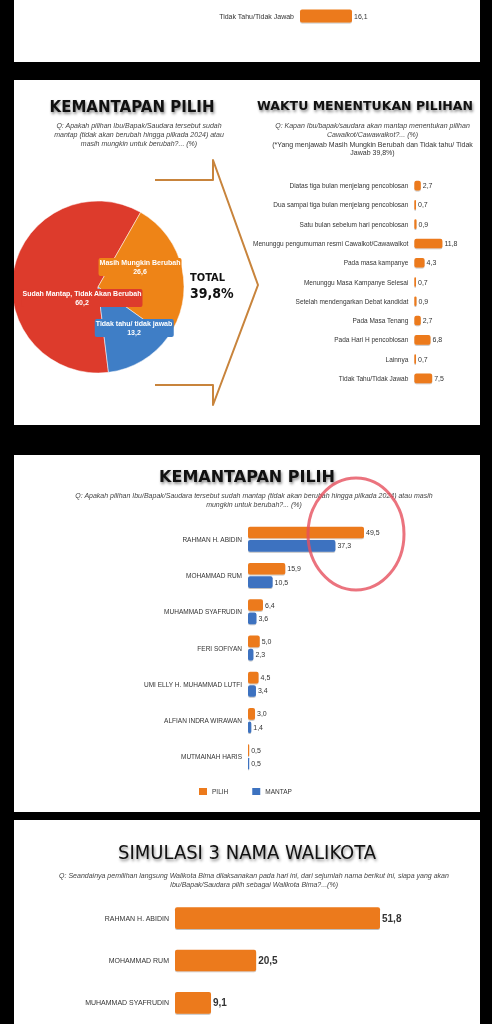 The width and height of the screenshot is (492, 1024). I want to click on data-label: 51,8, so click(392, 918).